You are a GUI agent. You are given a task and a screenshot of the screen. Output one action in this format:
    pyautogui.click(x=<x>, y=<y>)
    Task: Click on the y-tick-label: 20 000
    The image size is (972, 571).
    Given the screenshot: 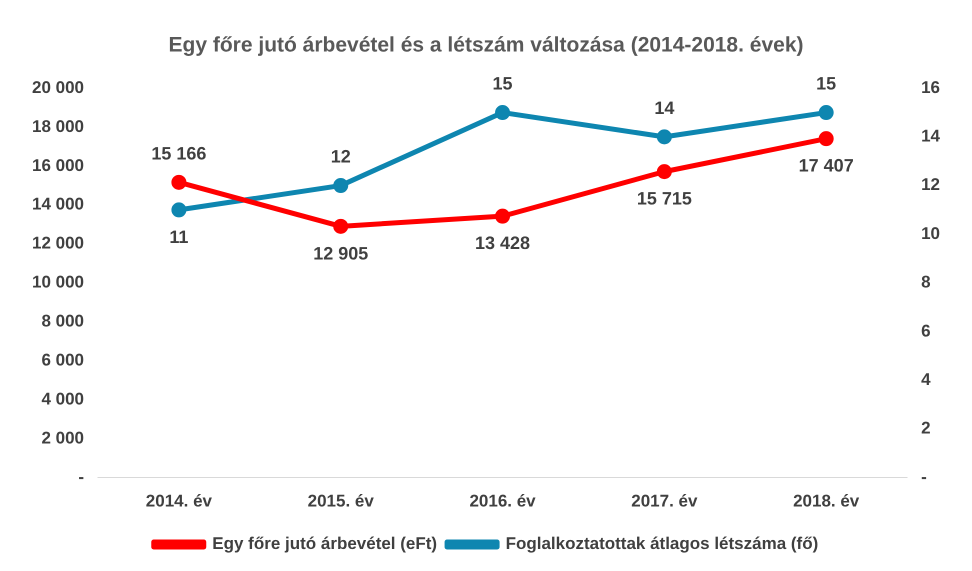 What is the action you would take?
    pyautogui.click(x=58, y=87)
    